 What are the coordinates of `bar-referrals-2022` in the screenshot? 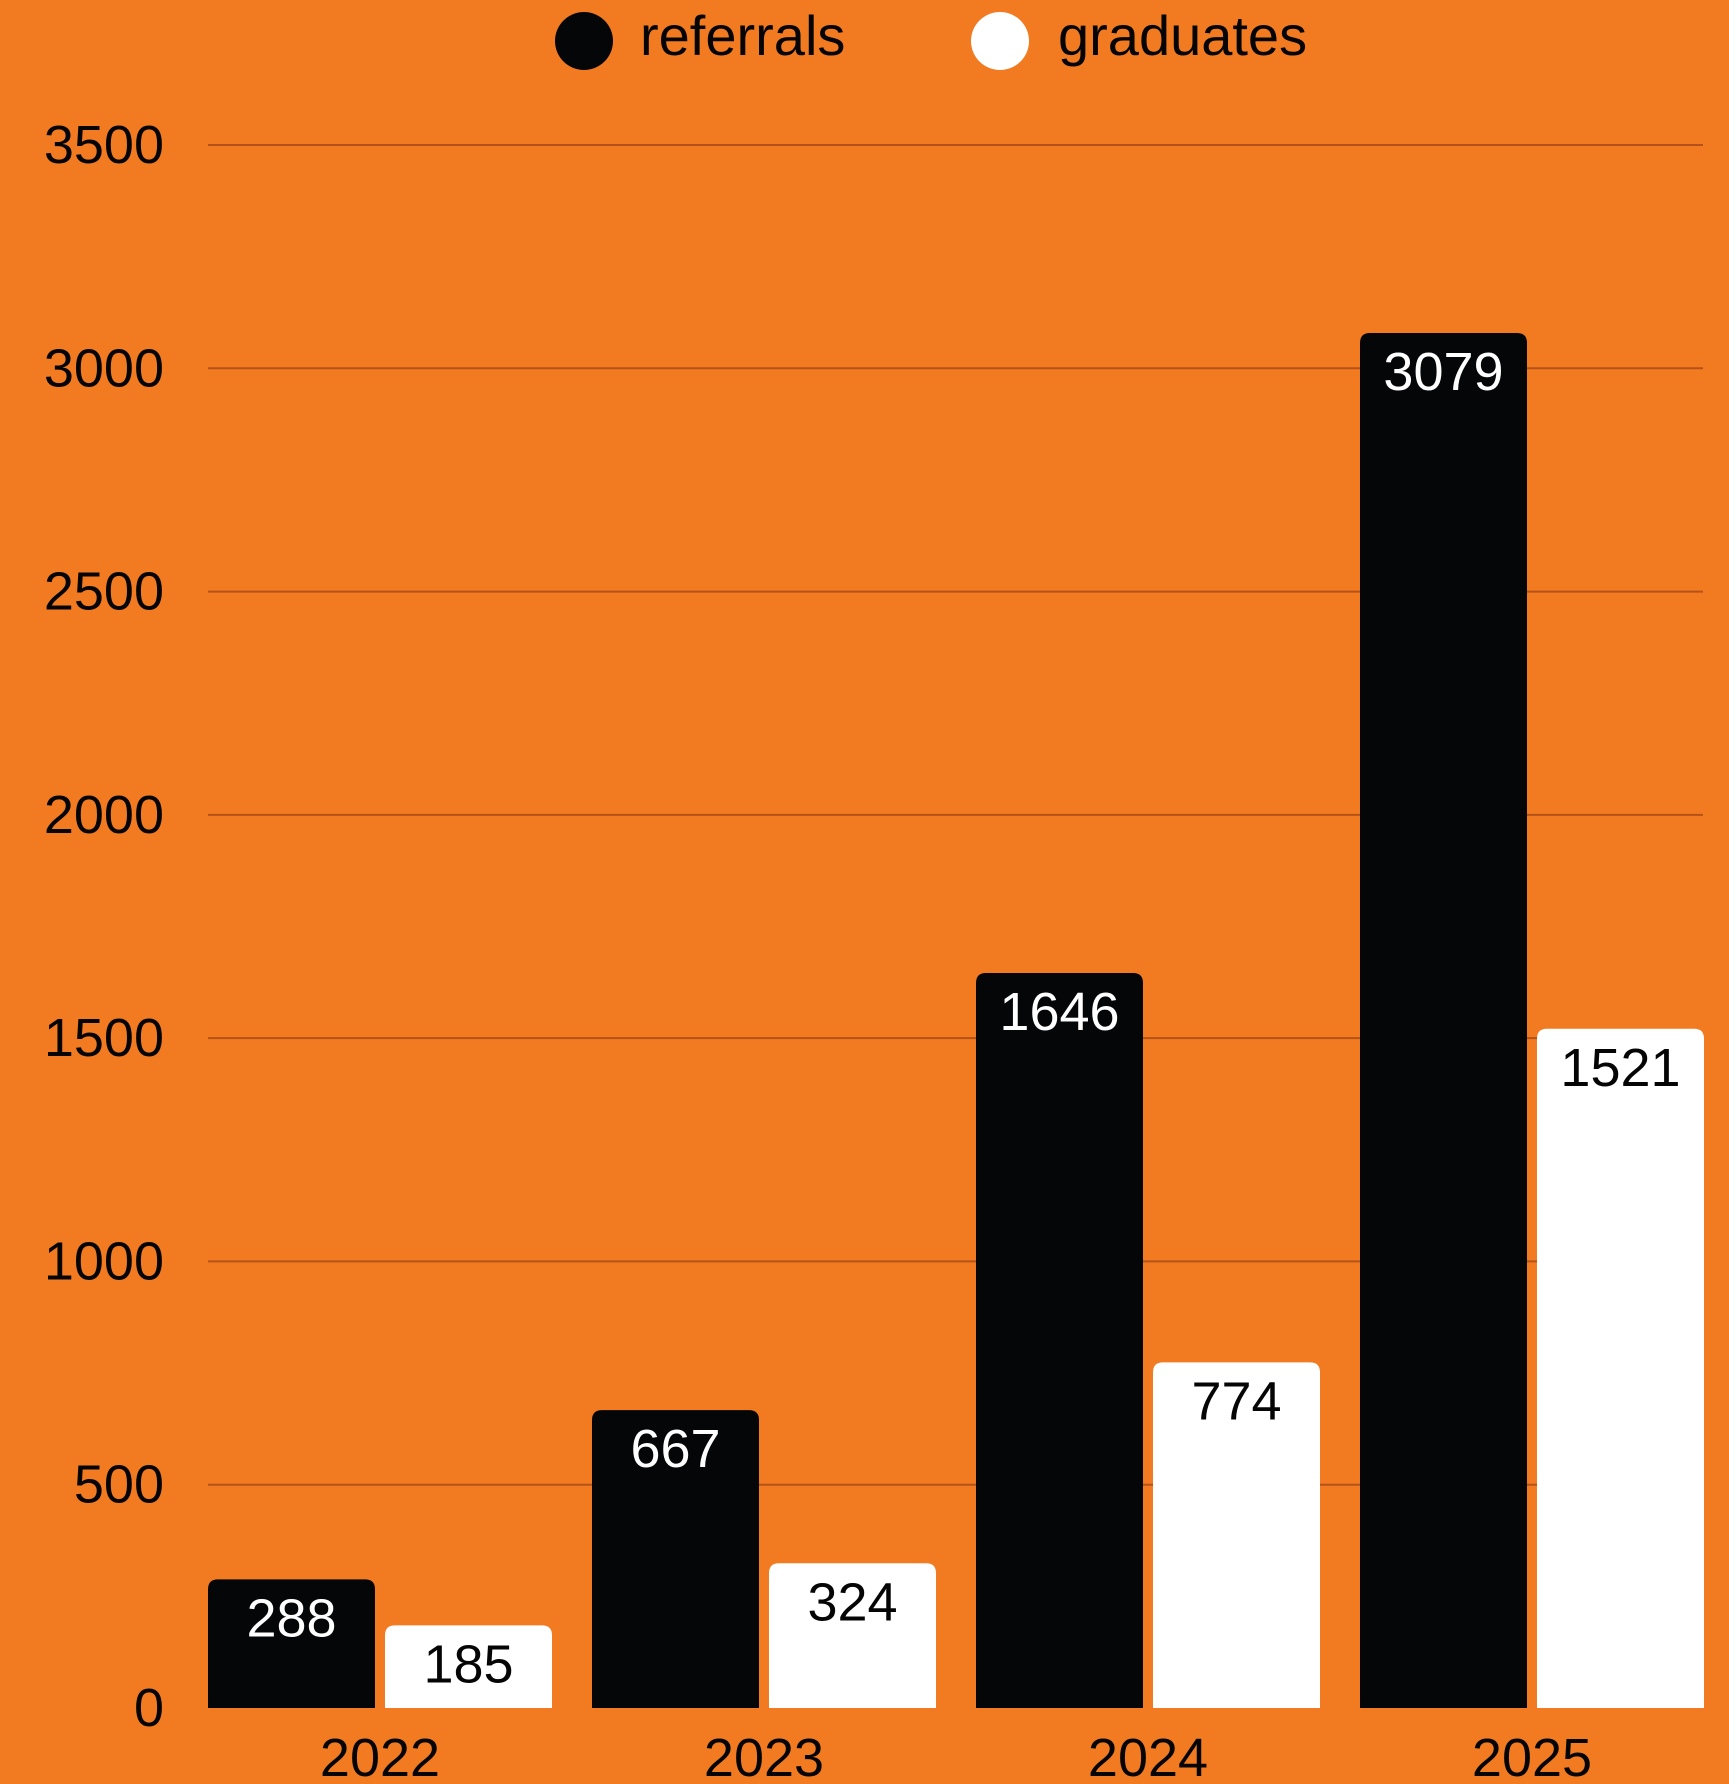 It's located at (291, 1643).